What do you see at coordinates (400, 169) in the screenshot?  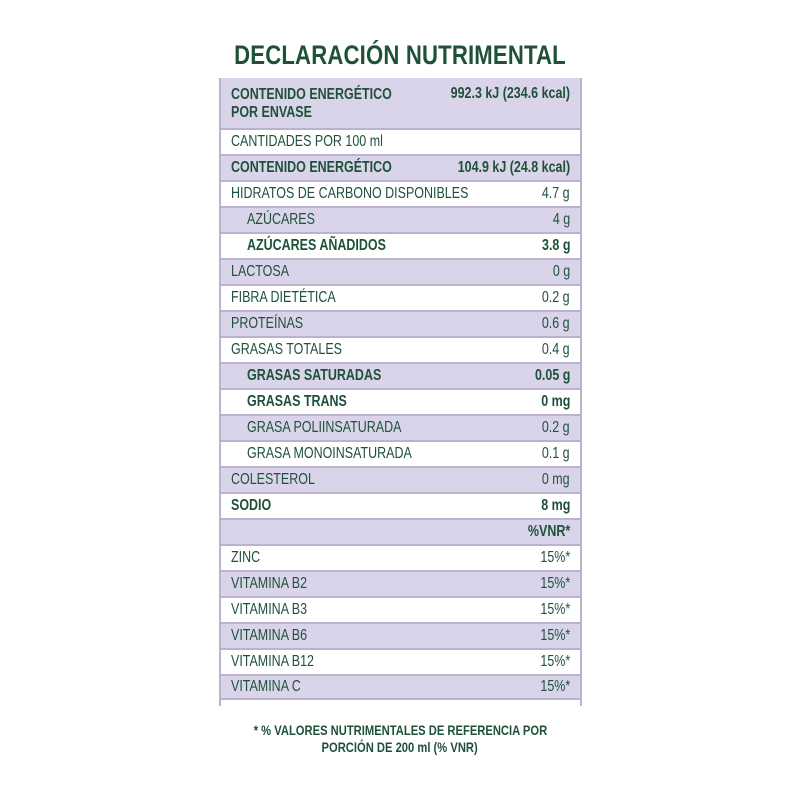 I see `table-row: CONTENIDO ENERGÉTICO 104.9 kJ (24.8 kcal)` at bounding box center [400, 169].